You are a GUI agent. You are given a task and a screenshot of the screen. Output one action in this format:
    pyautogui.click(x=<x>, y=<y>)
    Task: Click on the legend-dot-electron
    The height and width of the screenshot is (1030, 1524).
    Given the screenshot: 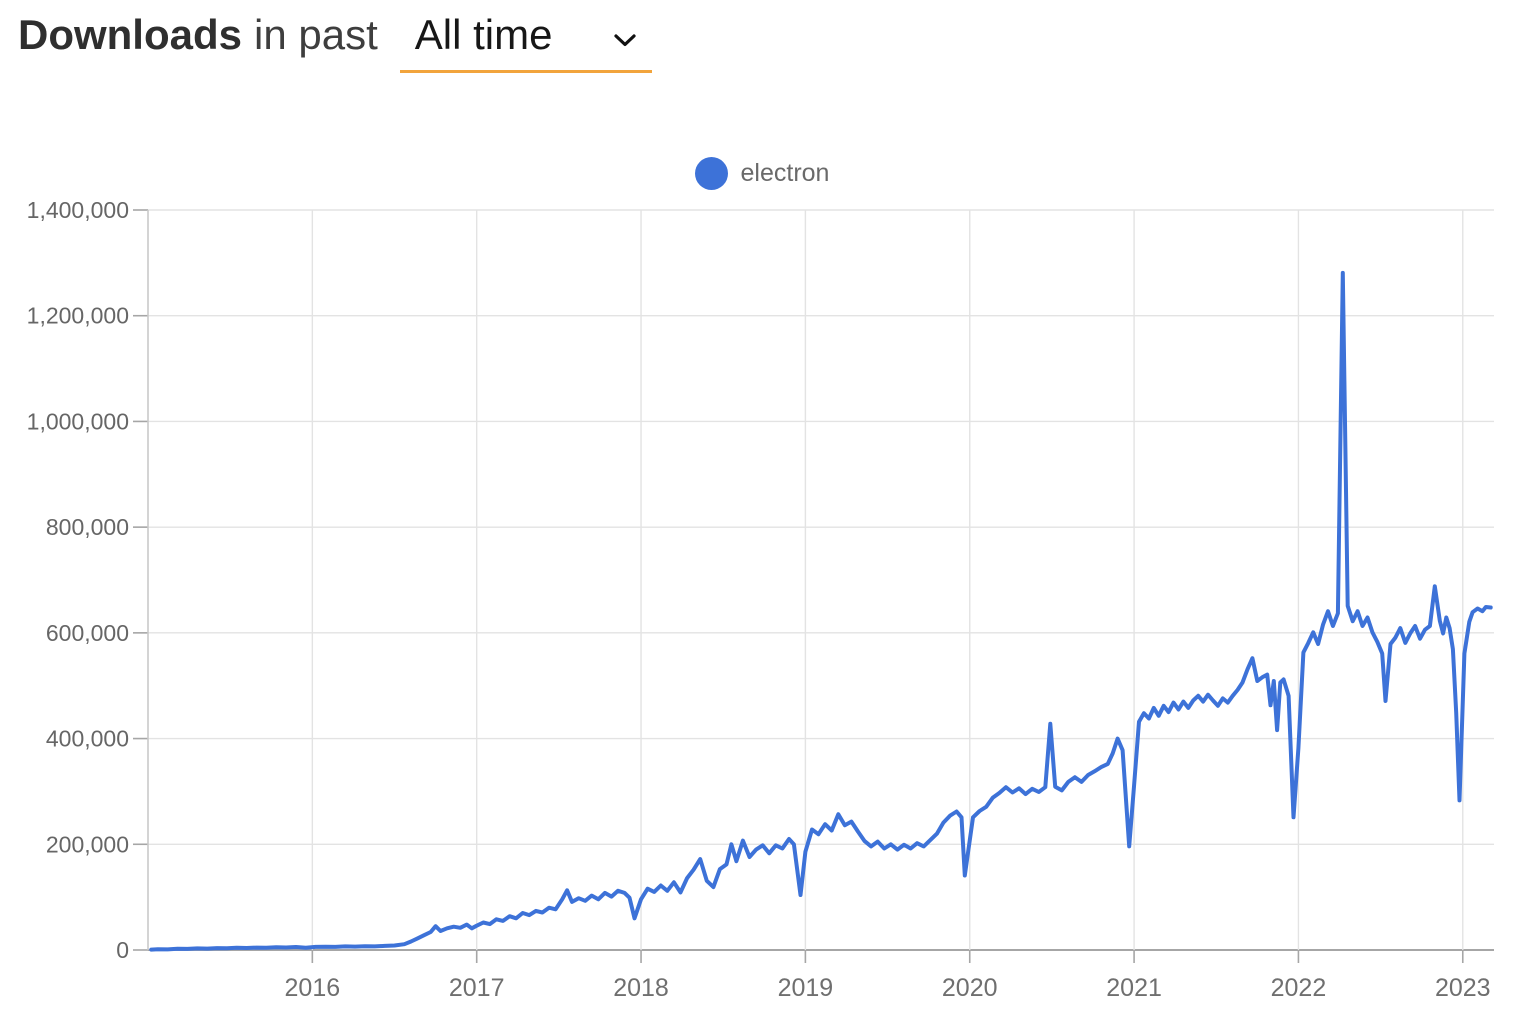 What is the action you would take?
    pyautogui.click(x=711, y=173)
    